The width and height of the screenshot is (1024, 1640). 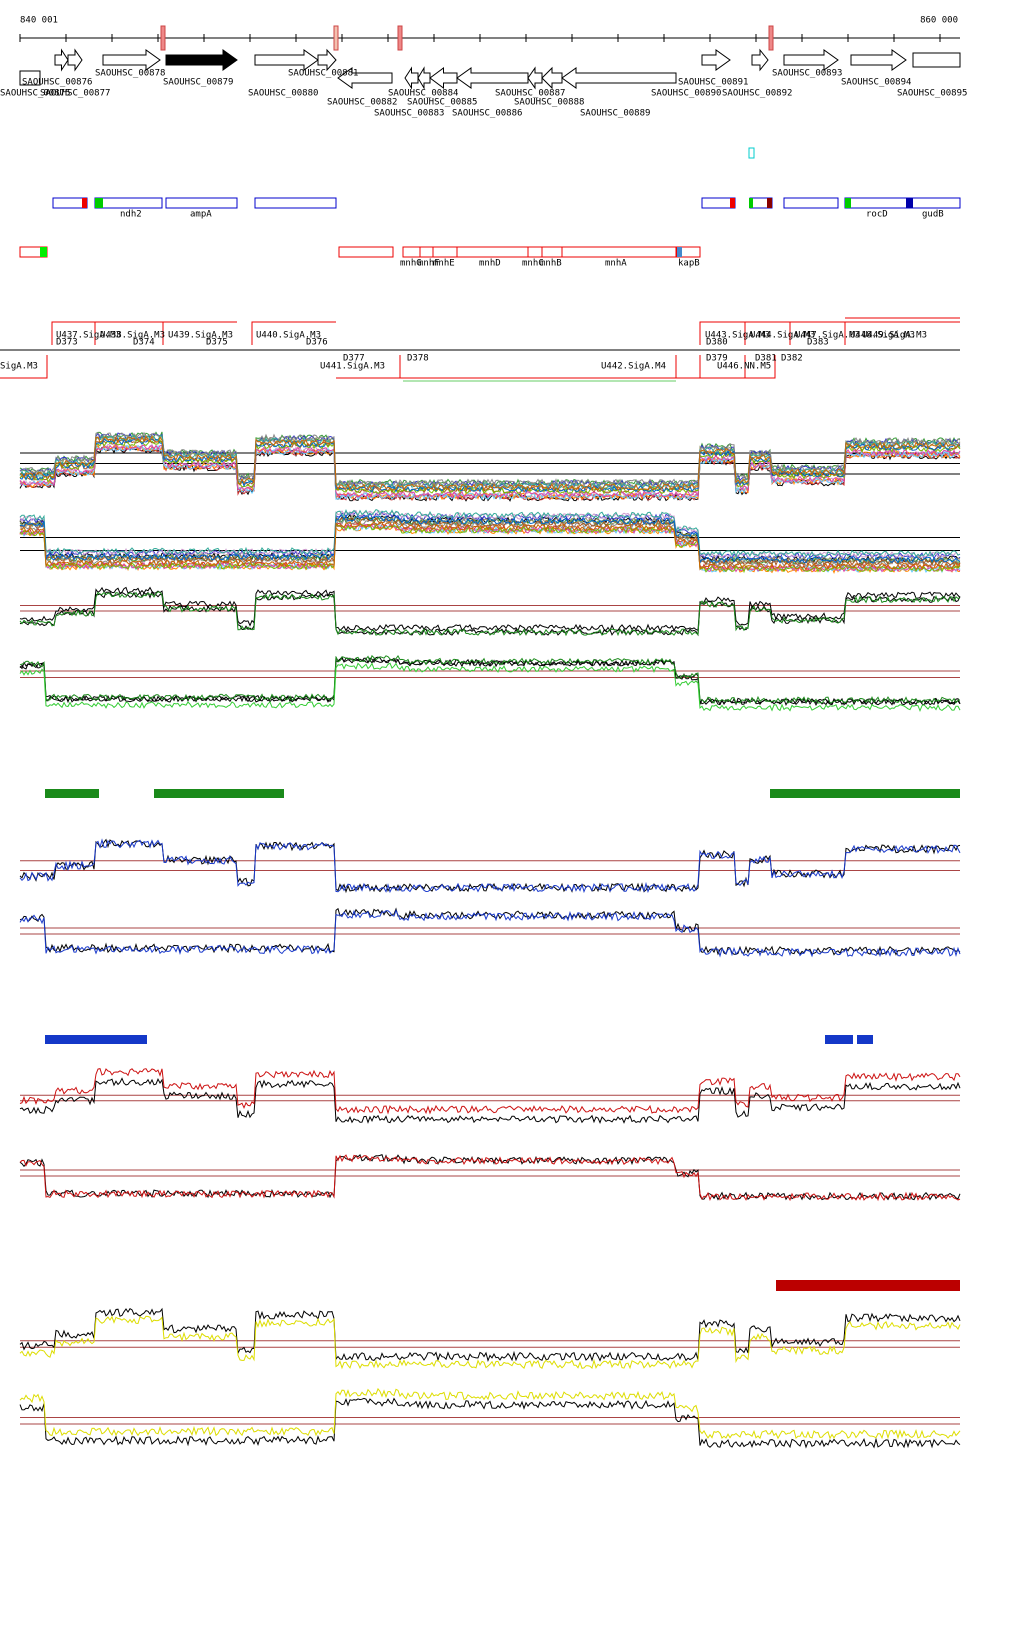 What do you see at coordinates (549, 103) in the screenshot?
I see `gene-label: SAOUHSC_00888` at bounding box center [549, 103].